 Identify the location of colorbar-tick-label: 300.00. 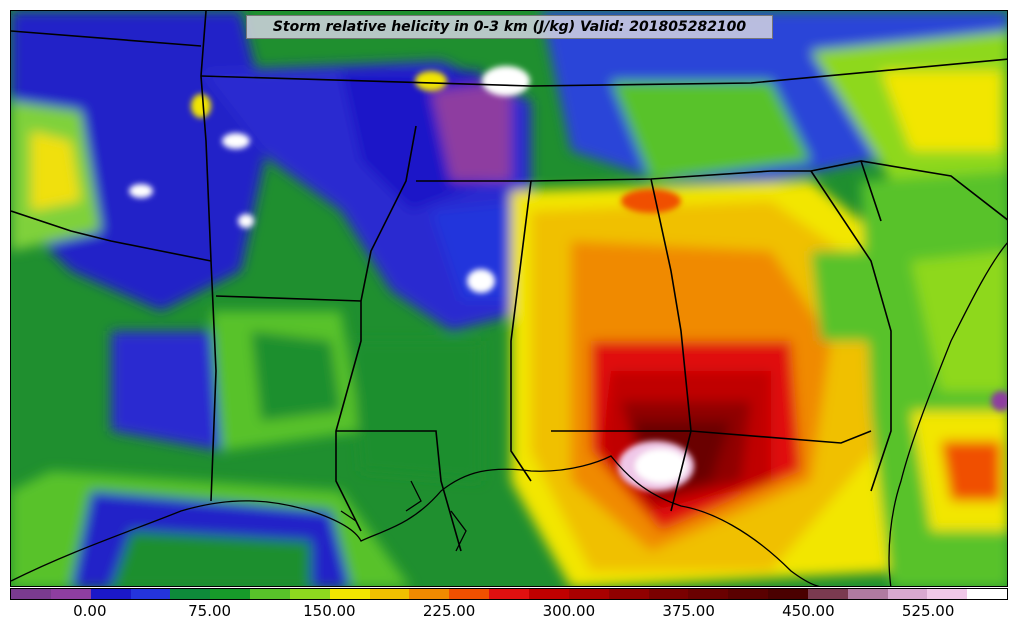
(569, 611).